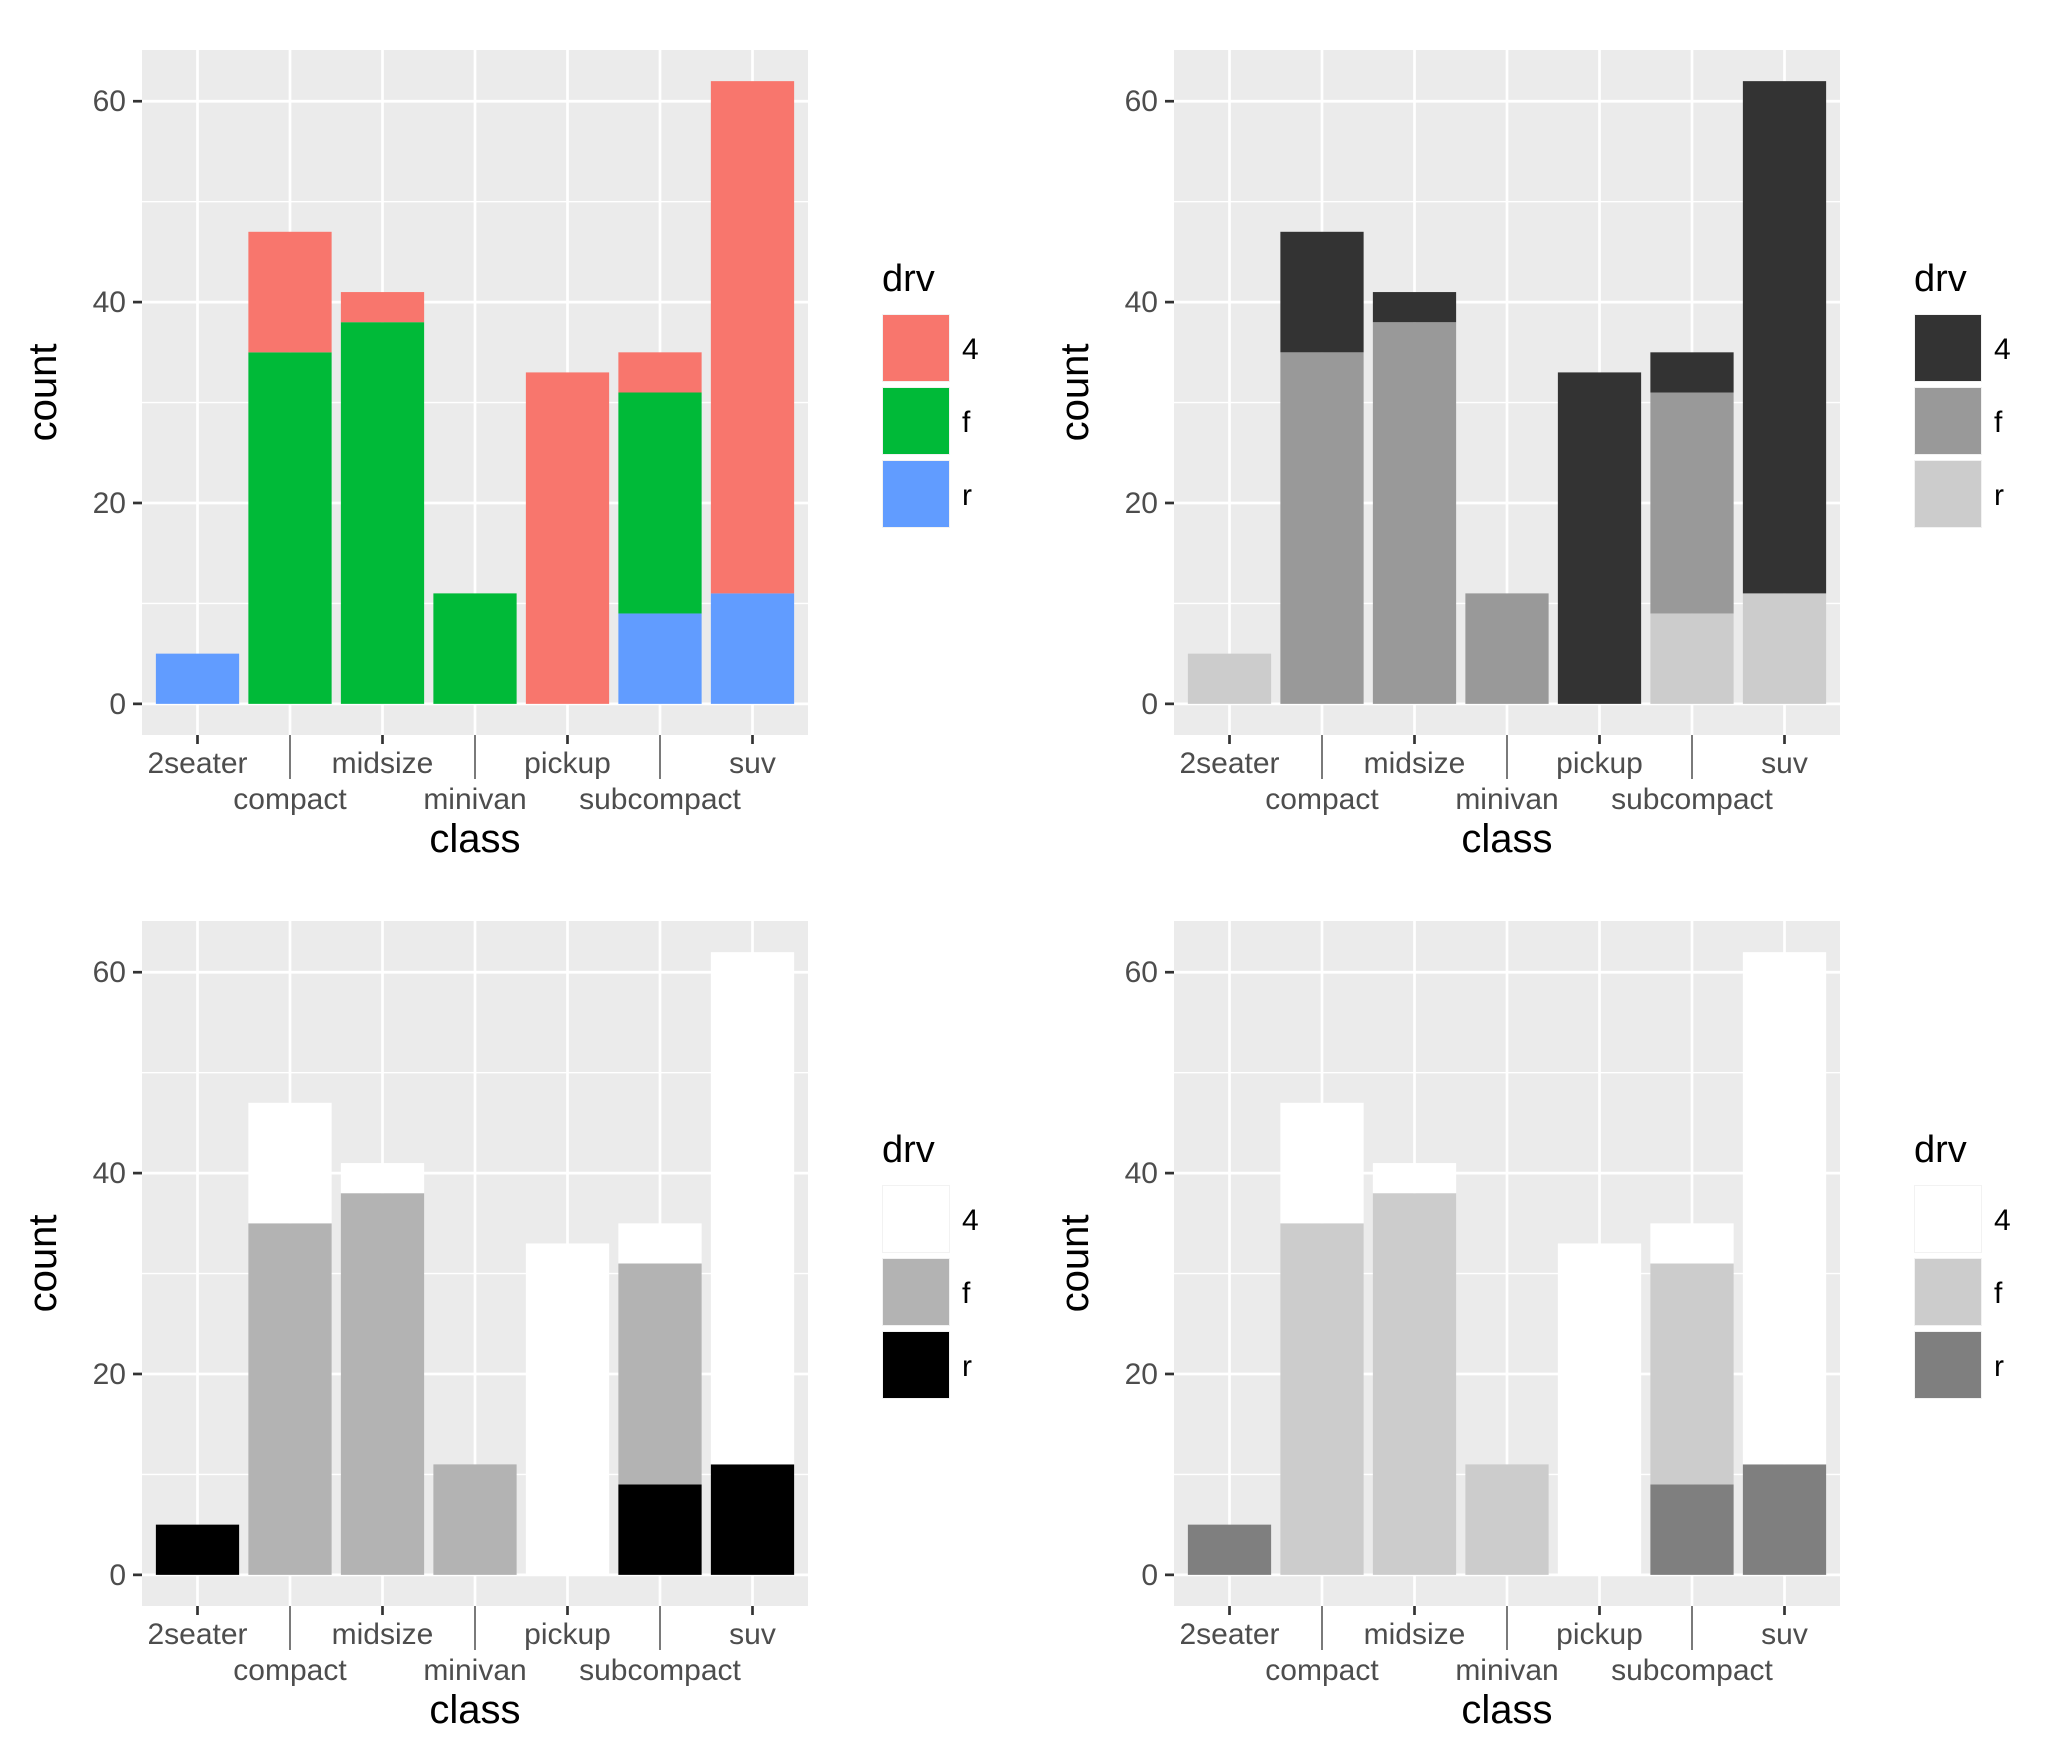 This screenshot has height=1743, width=2046. What do you see at coordinates (2002, 349) in the screenshot?
I see `legend-label: 4` at bounding box center [2002, 349].